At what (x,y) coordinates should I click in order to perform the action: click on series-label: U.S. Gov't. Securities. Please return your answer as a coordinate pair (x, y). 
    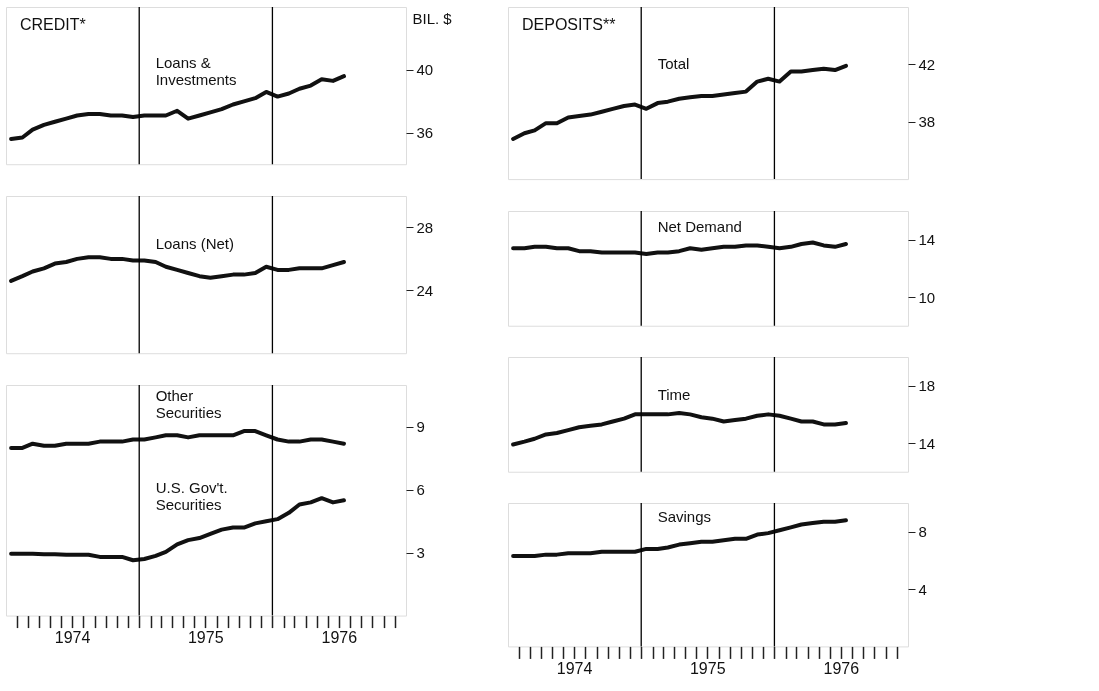
    Looking at the image, I should click on (191, 496).